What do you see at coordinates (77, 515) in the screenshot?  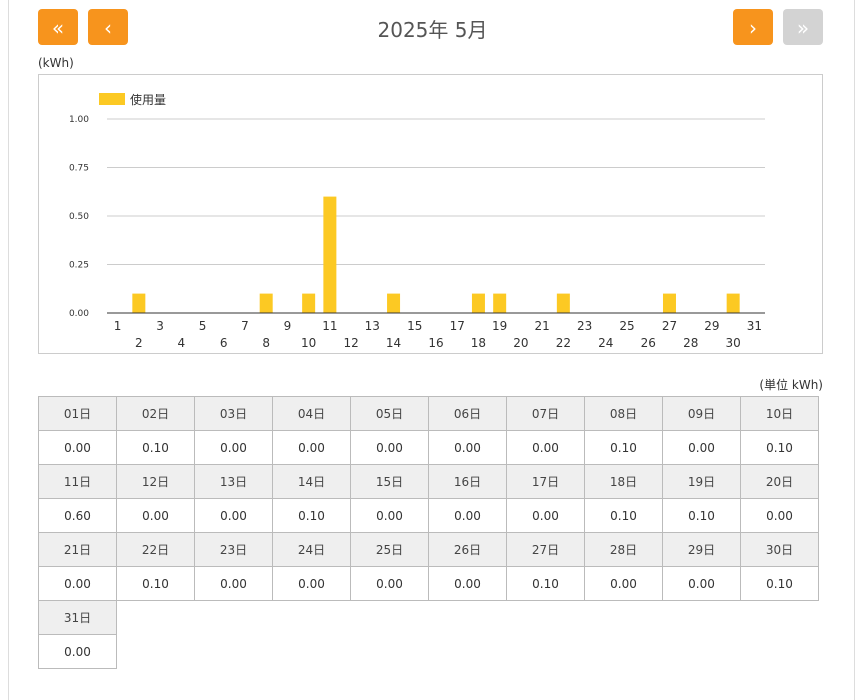 I see `day-value-cell: 0.60` at bounding box center [77, 515].